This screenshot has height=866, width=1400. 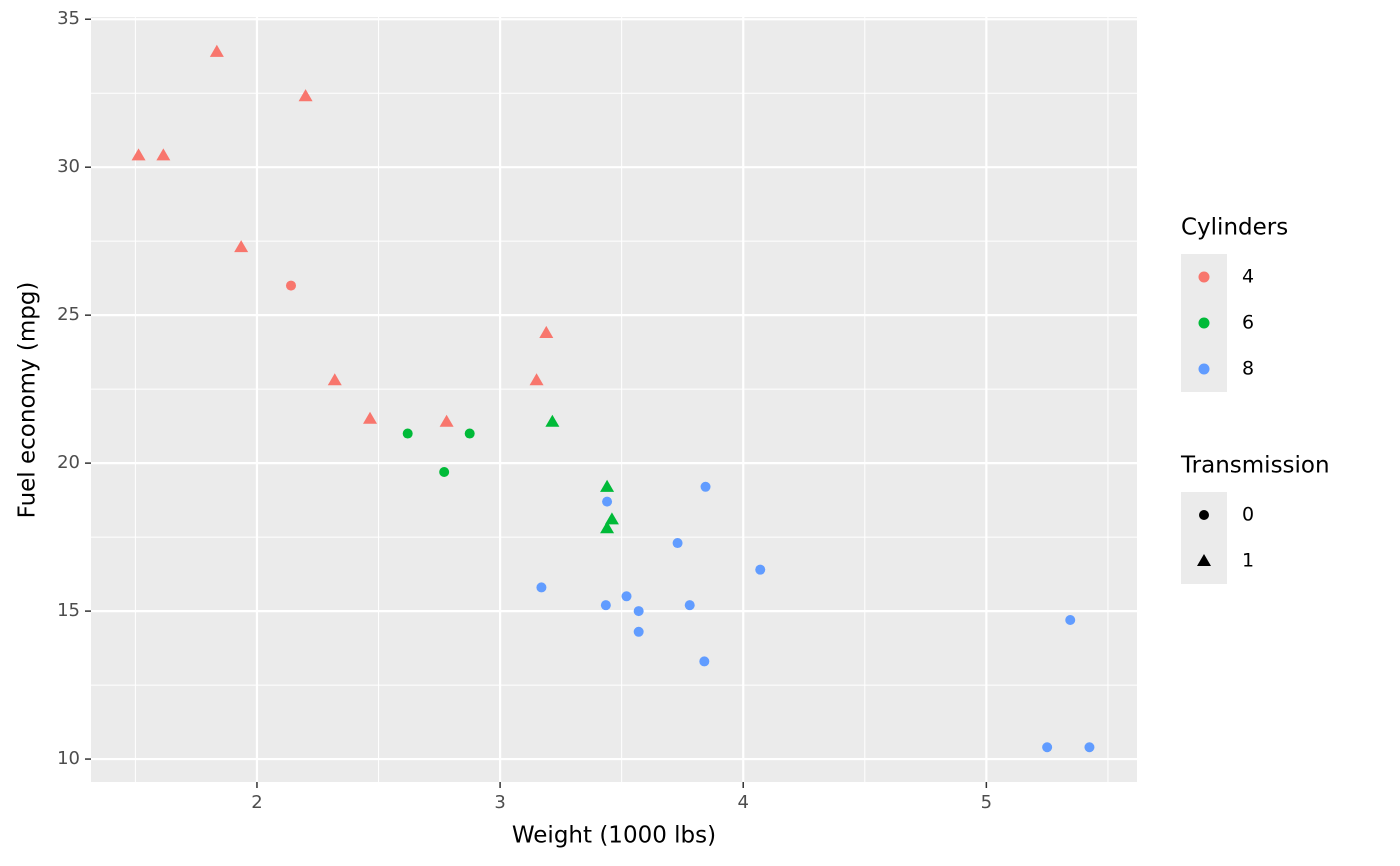 What do you see at coordinates (1204, 538) in the screenshot?
I see `legend-key-background` at bounding box center [1204, 538].